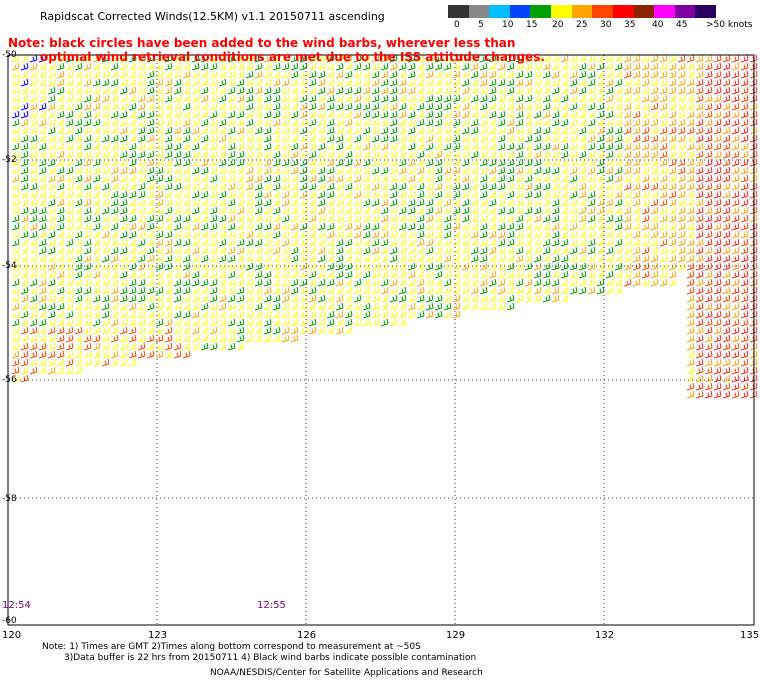 This screenshot has width=760, height=688. What do you see at coordinates (582, 25) in the screenshot?
I see `colorbar-label: 25` at bounding box center [582, 25].